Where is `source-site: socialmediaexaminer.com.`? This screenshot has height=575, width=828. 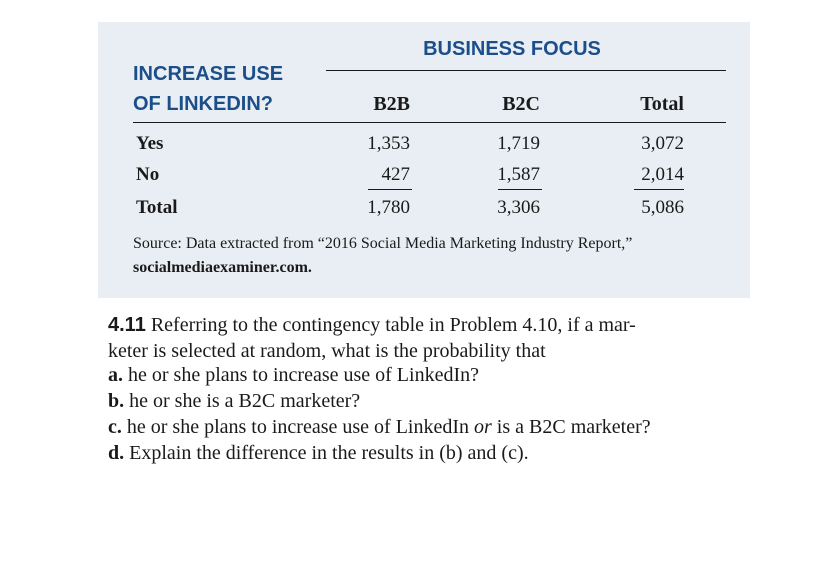 source-site: socialmediaexaminer.com. is located at coordinates (222, 267).